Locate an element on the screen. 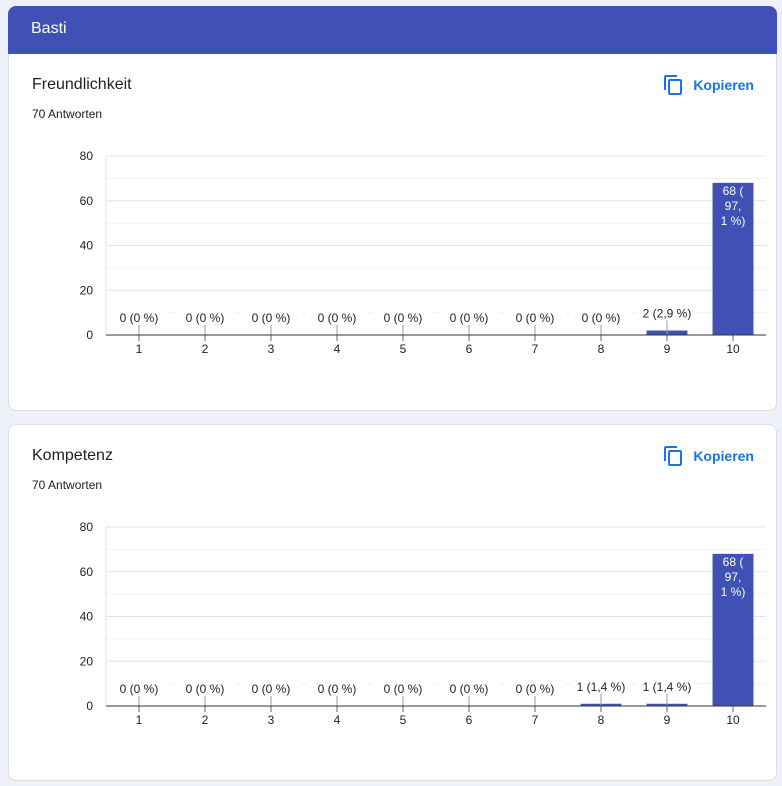 The width and height of the screenshot is (782, 786). question-title: Freundlichkeit is located at coordinates (82, 84).